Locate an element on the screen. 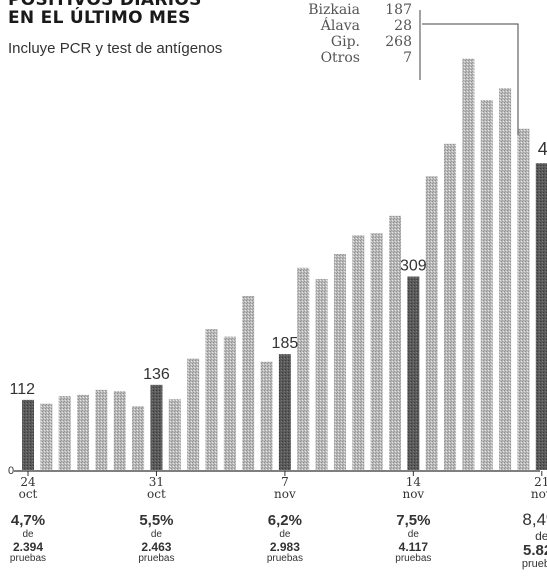 This screenshot has height=577, width=547. chart-subtitle: Incluye PCR y test de antígenos is located at coordinates (115, 48).